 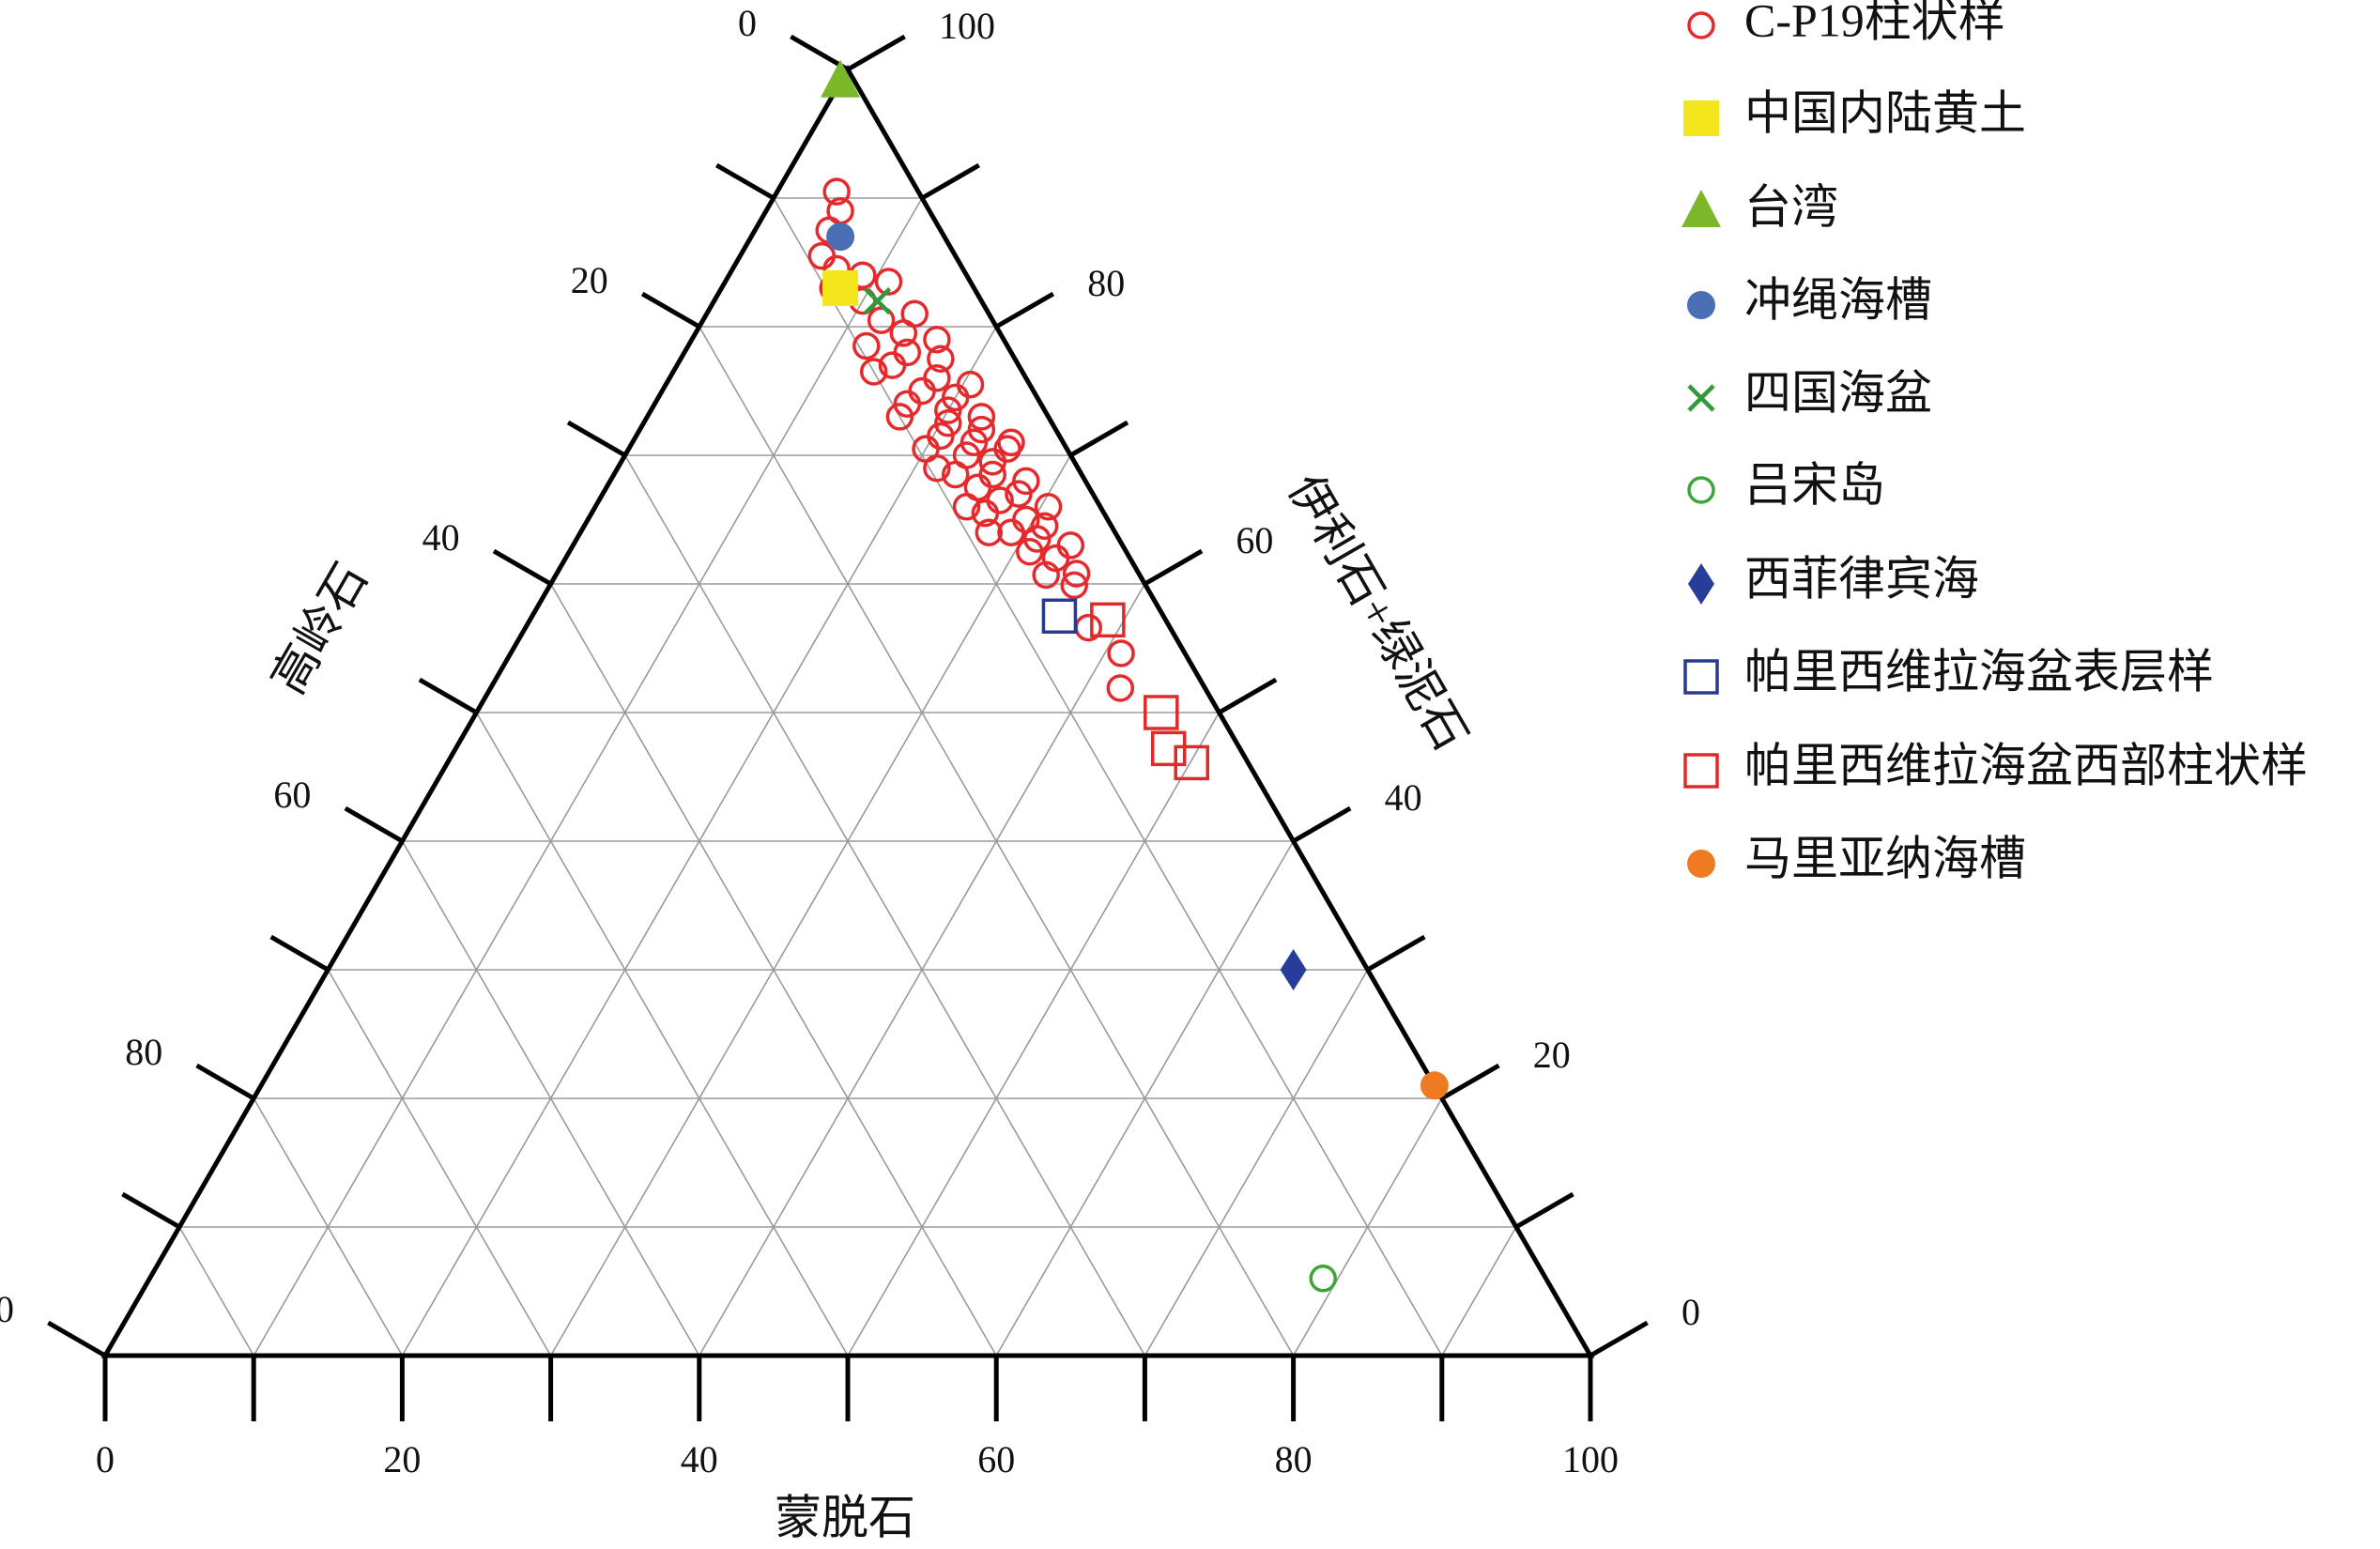 What do you see at coordinates (1791, 206) in the screenshot?
I see `legend-label: 台湾` at bounding box center [1791, 206].